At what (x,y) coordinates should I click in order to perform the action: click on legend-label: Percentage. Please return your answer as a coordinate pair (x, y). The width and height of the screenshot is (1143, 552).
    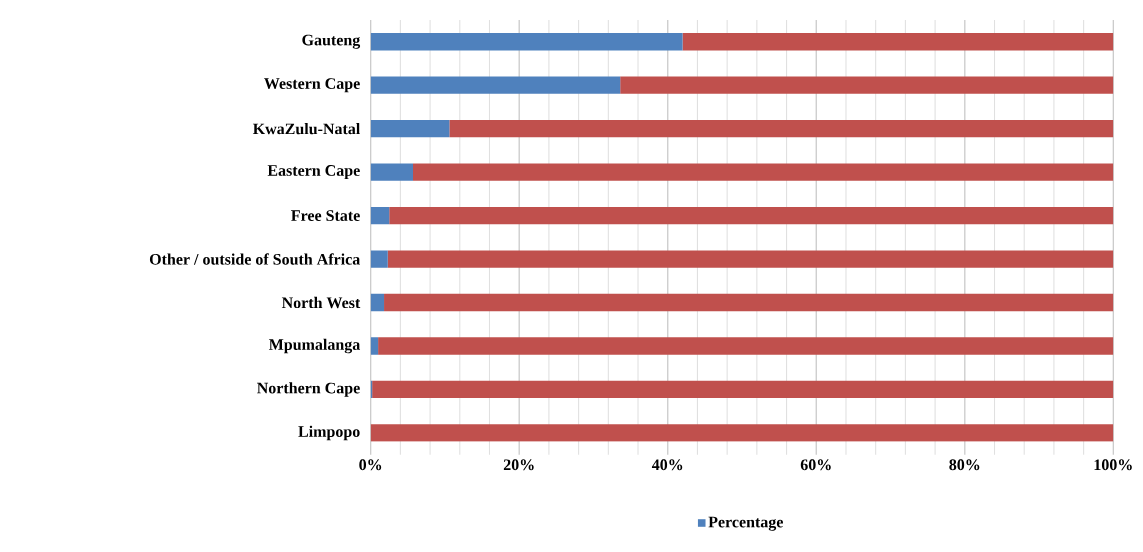
    Looking at the image, I should click on (745, 523).